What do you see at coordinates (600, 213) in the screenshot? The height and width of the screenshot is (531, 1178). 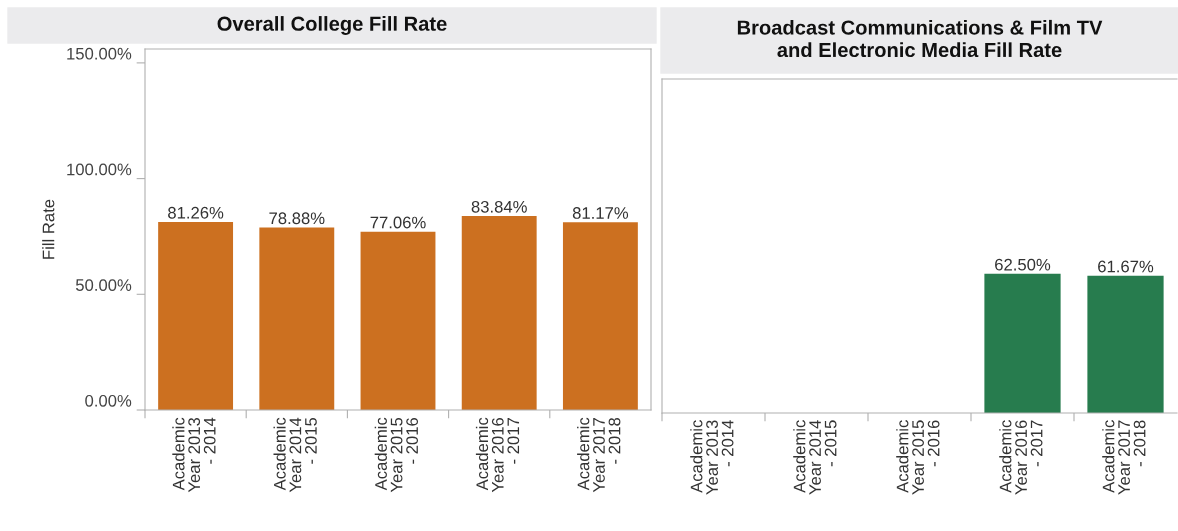 I see `data-label: 81.17%` at bounding box center [600, 213].